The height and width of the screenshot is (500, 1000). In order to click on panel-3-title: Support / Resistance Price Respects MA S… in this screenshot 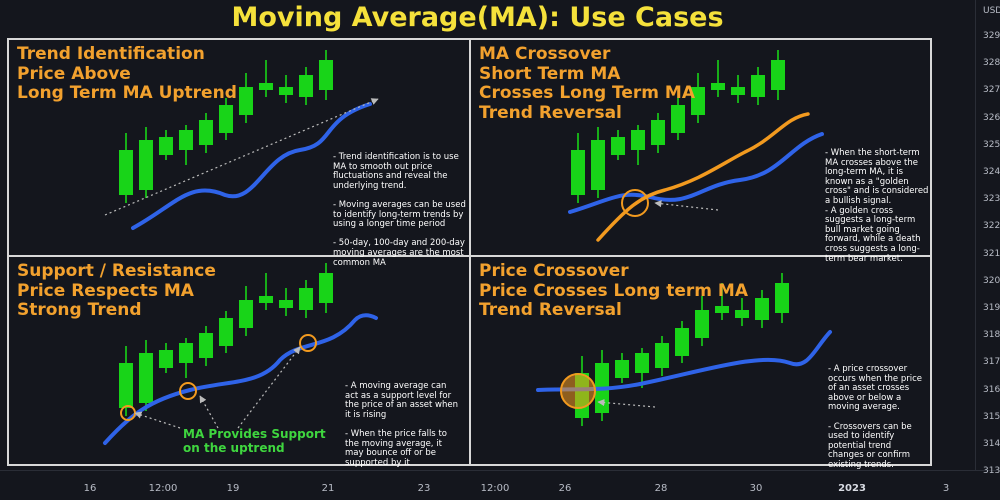, I will do `click(116, 290)`.